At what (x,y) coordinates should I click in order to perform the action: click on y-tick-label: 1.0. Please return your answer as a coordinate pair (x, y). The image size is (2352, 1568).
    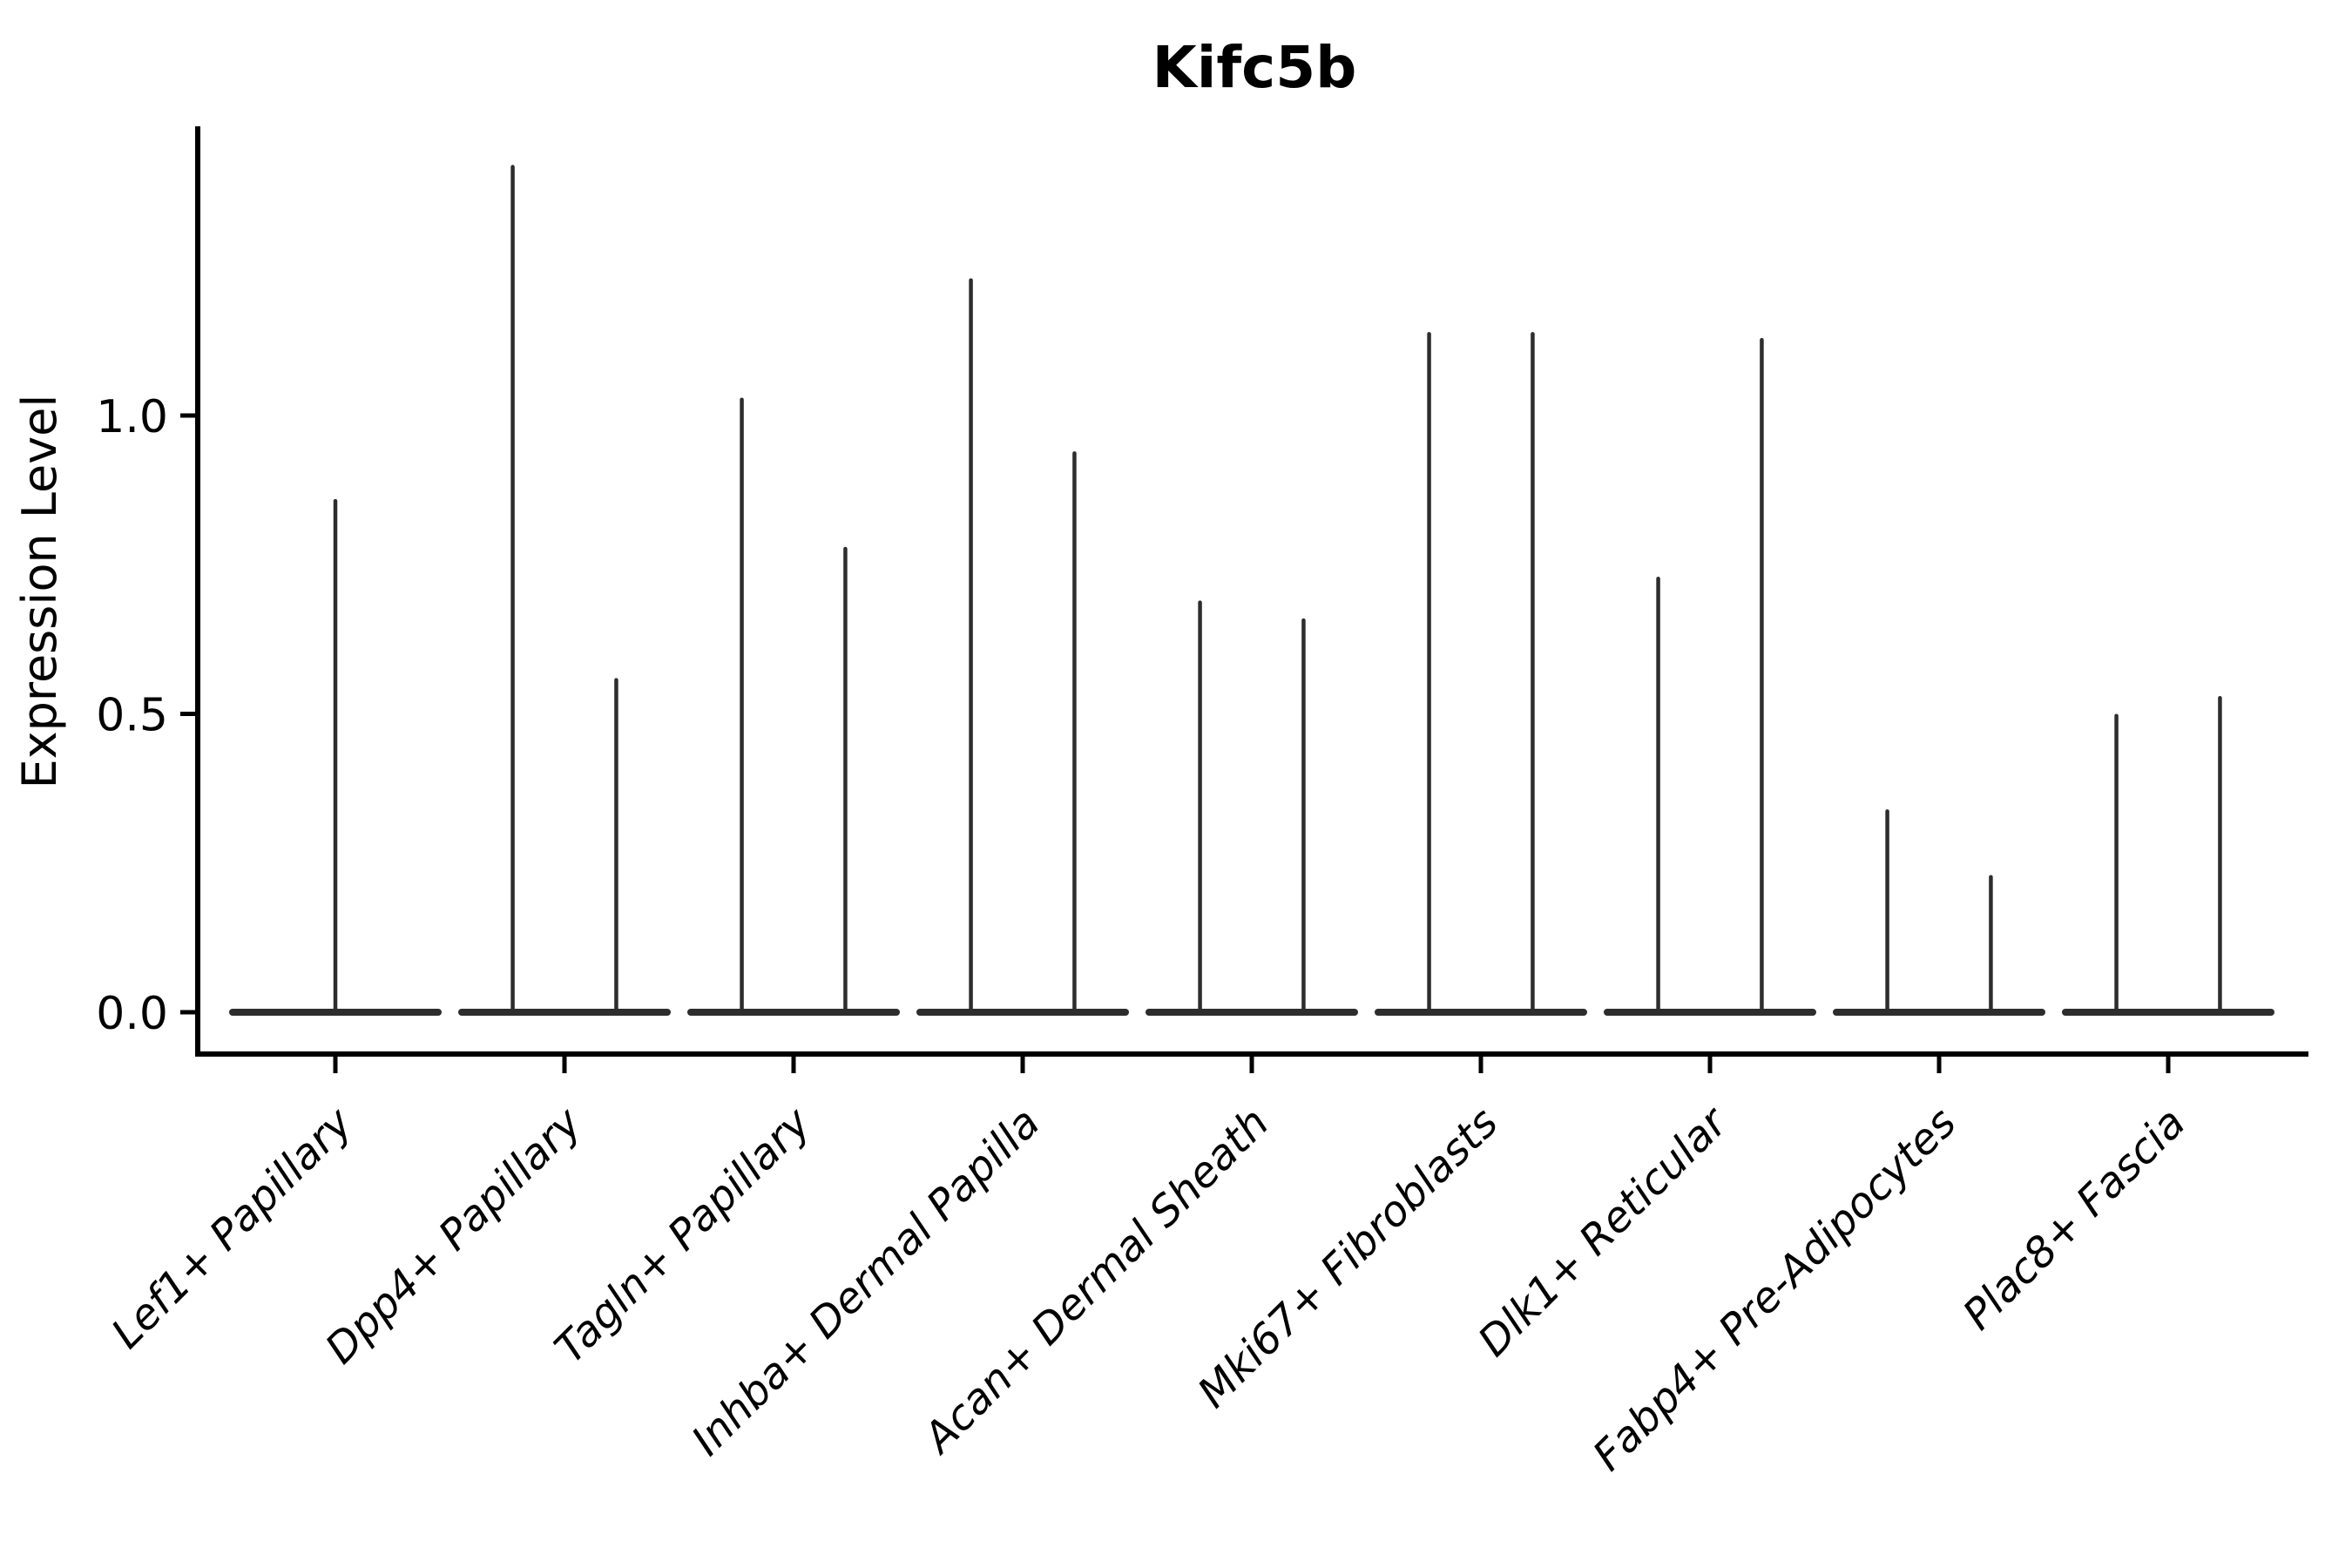
    Looking at the image, I should click on (132, 417).